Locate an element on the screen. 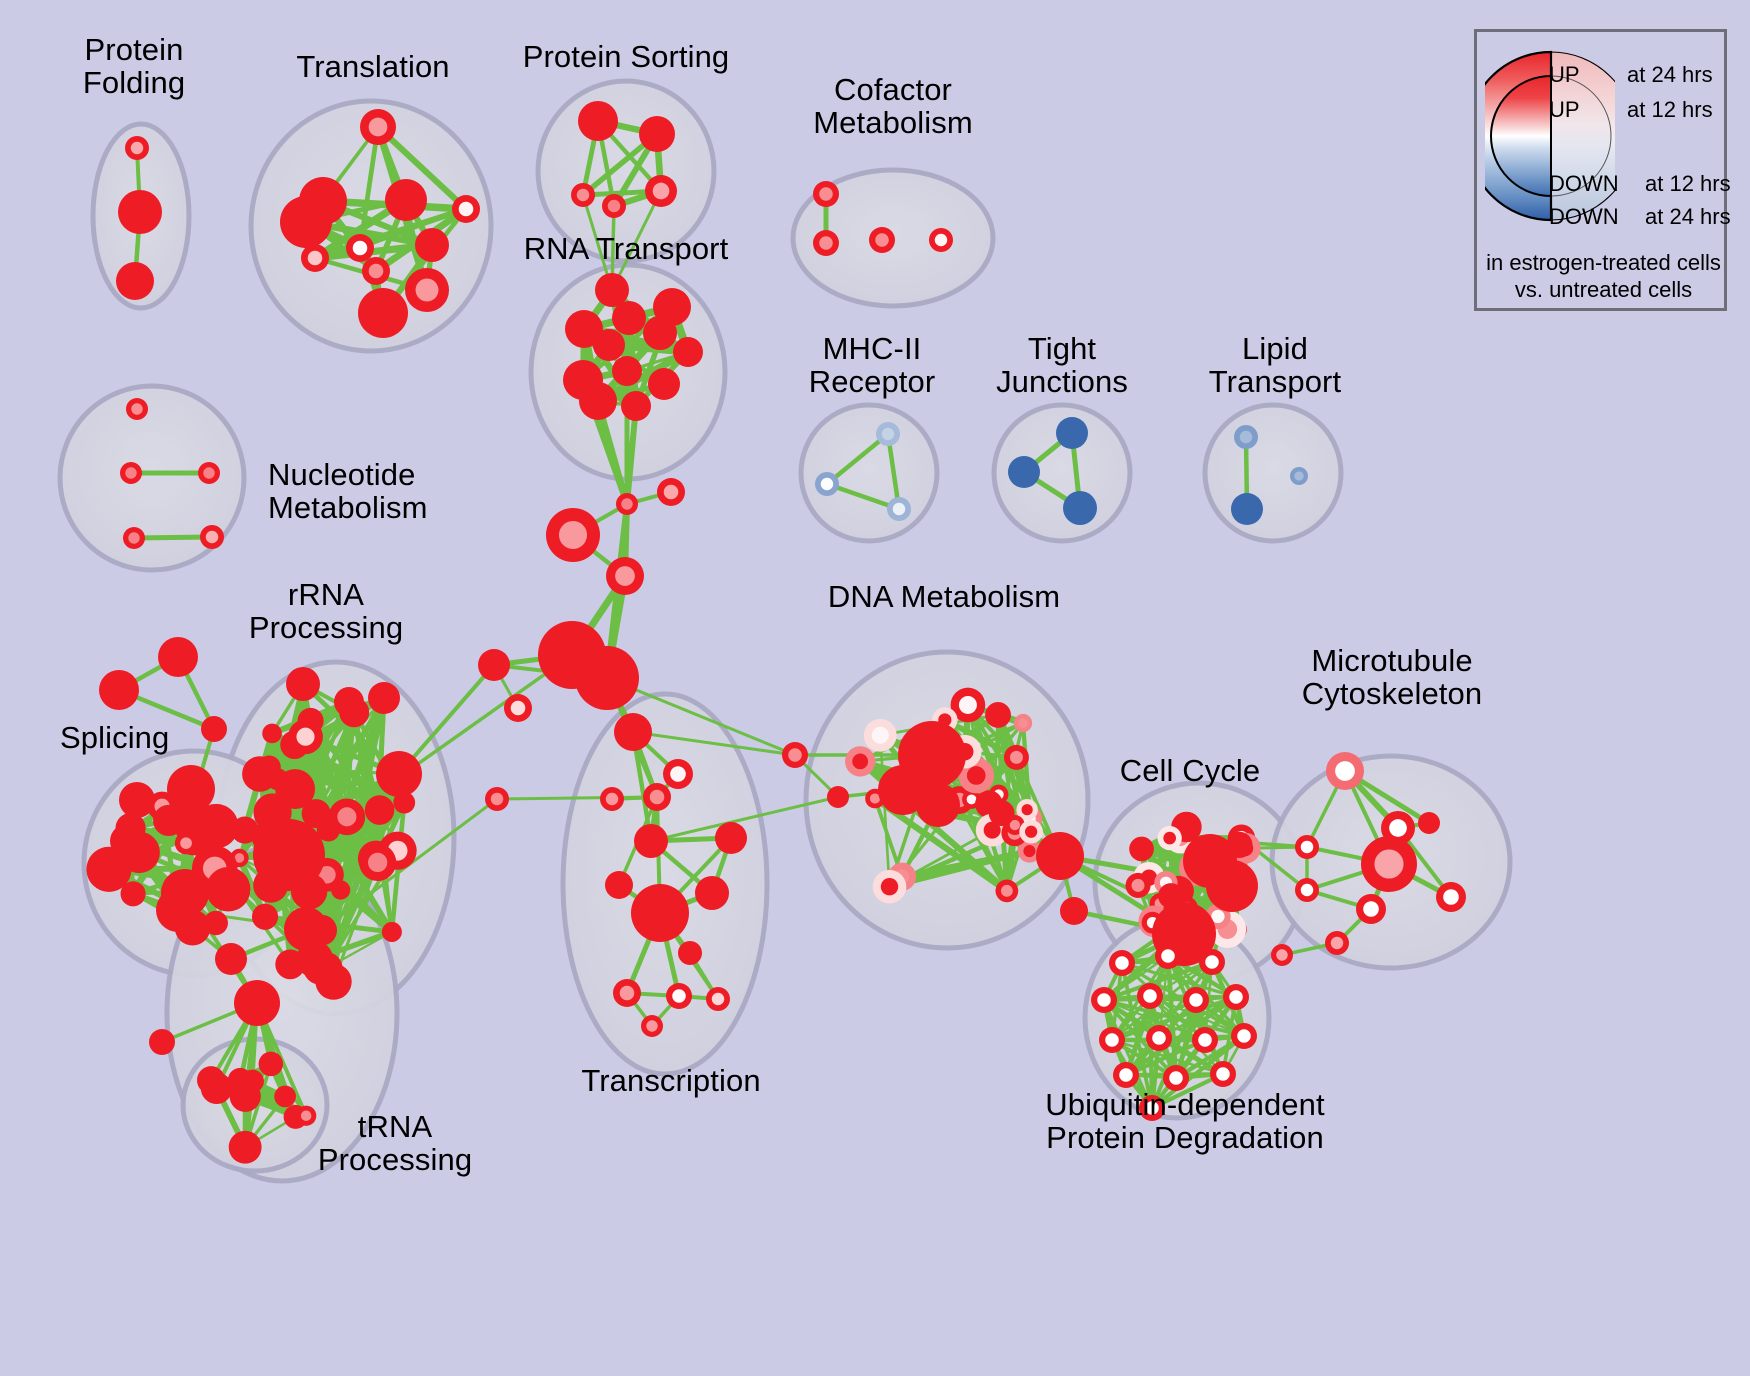 The width and height of the screenshot is (1750, 1376). legend-dir-1: UP is located at coordinates (1564, 109).